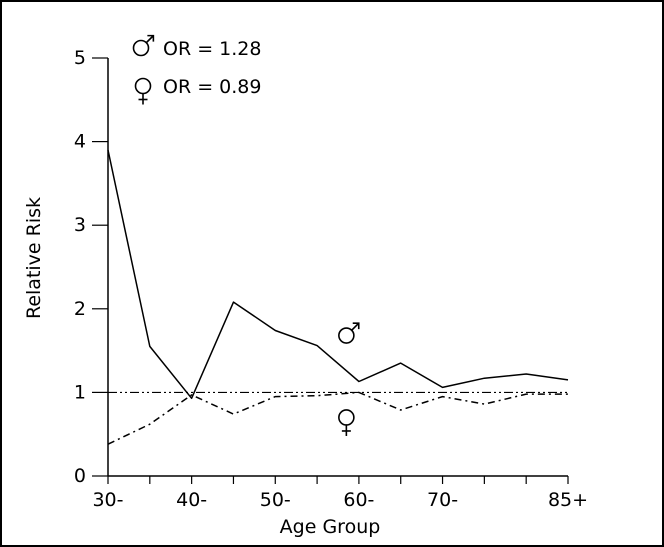 Image resolution: width=664 pixels, height=547 pixels. What do you see at coordinates (358, 500) in the screenshot?
I see `x-tick-label: 60-` at bounding box center [358, 500].